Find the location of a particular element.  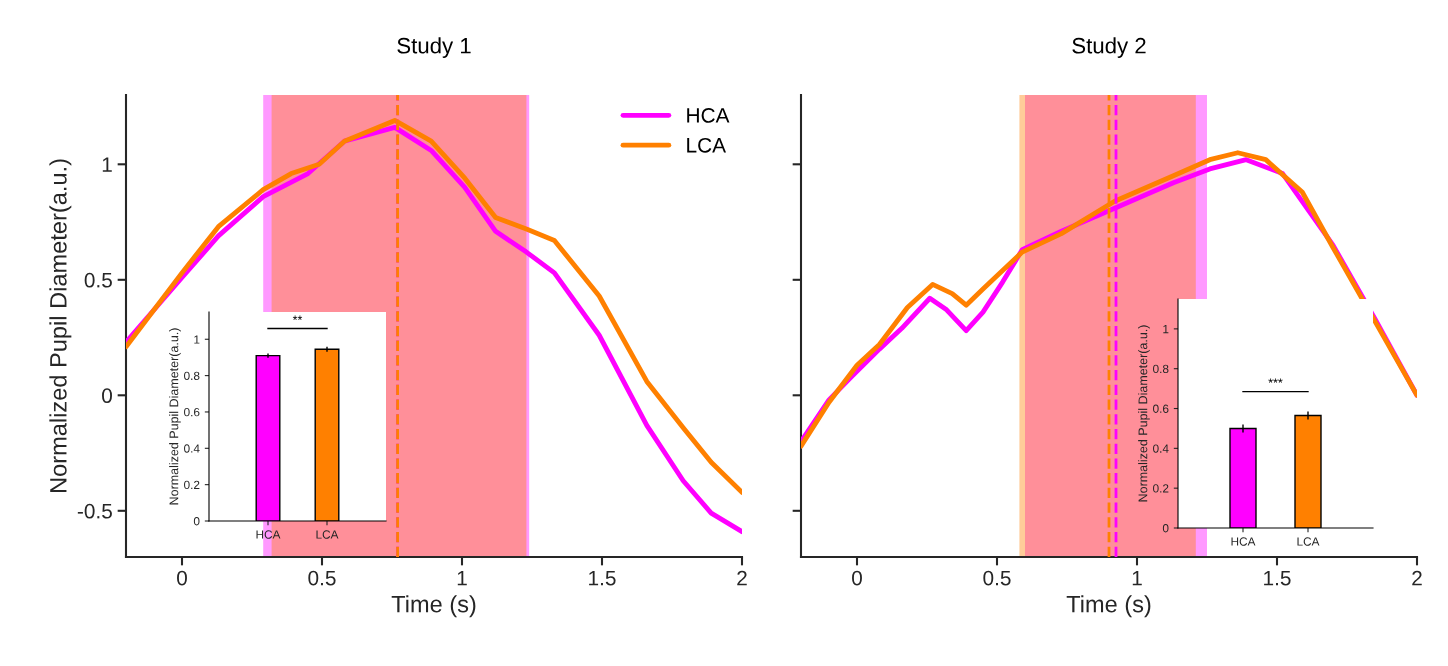

y-tick-label: 0.5 is located at coordinates (98, 280).